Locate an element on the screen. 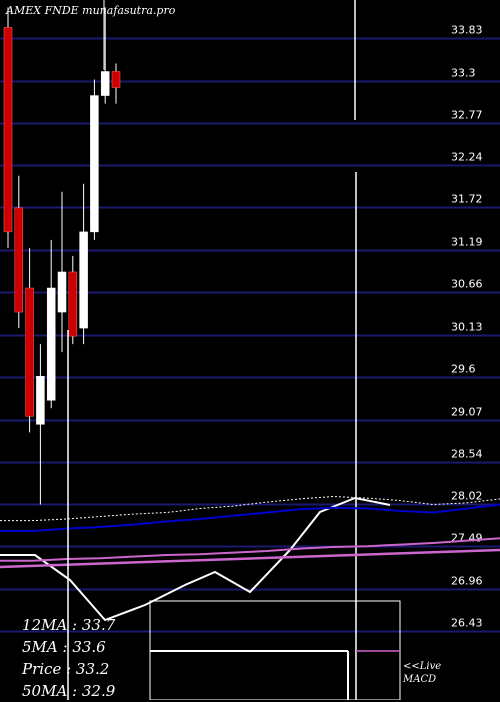  moving-averages is located at coordinates (250, 528).